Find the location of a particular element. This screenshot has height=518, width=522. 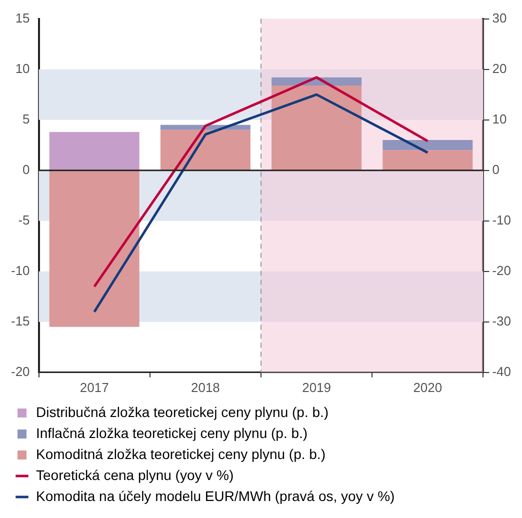

x-tick-label: 2018 is located at coordinates (205, 387).